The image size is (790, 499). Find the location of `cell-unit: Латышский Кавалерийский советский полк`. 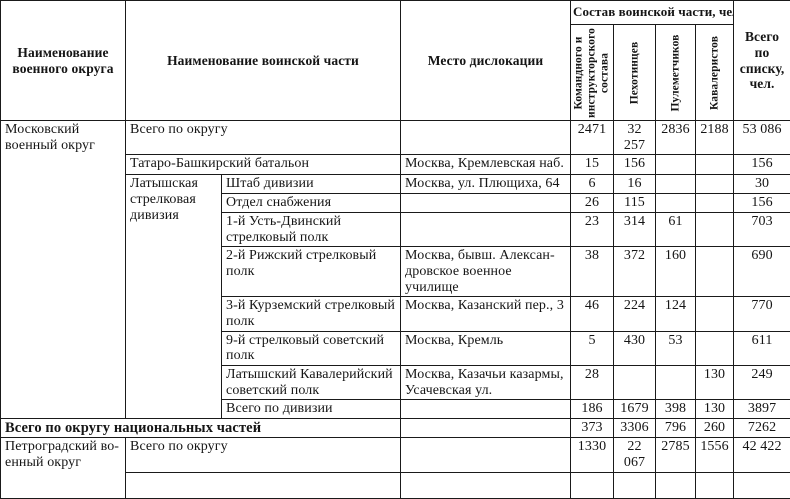

cell-unit: Латышский Кавалерийский советский полк is located at coordinates (311, 383).